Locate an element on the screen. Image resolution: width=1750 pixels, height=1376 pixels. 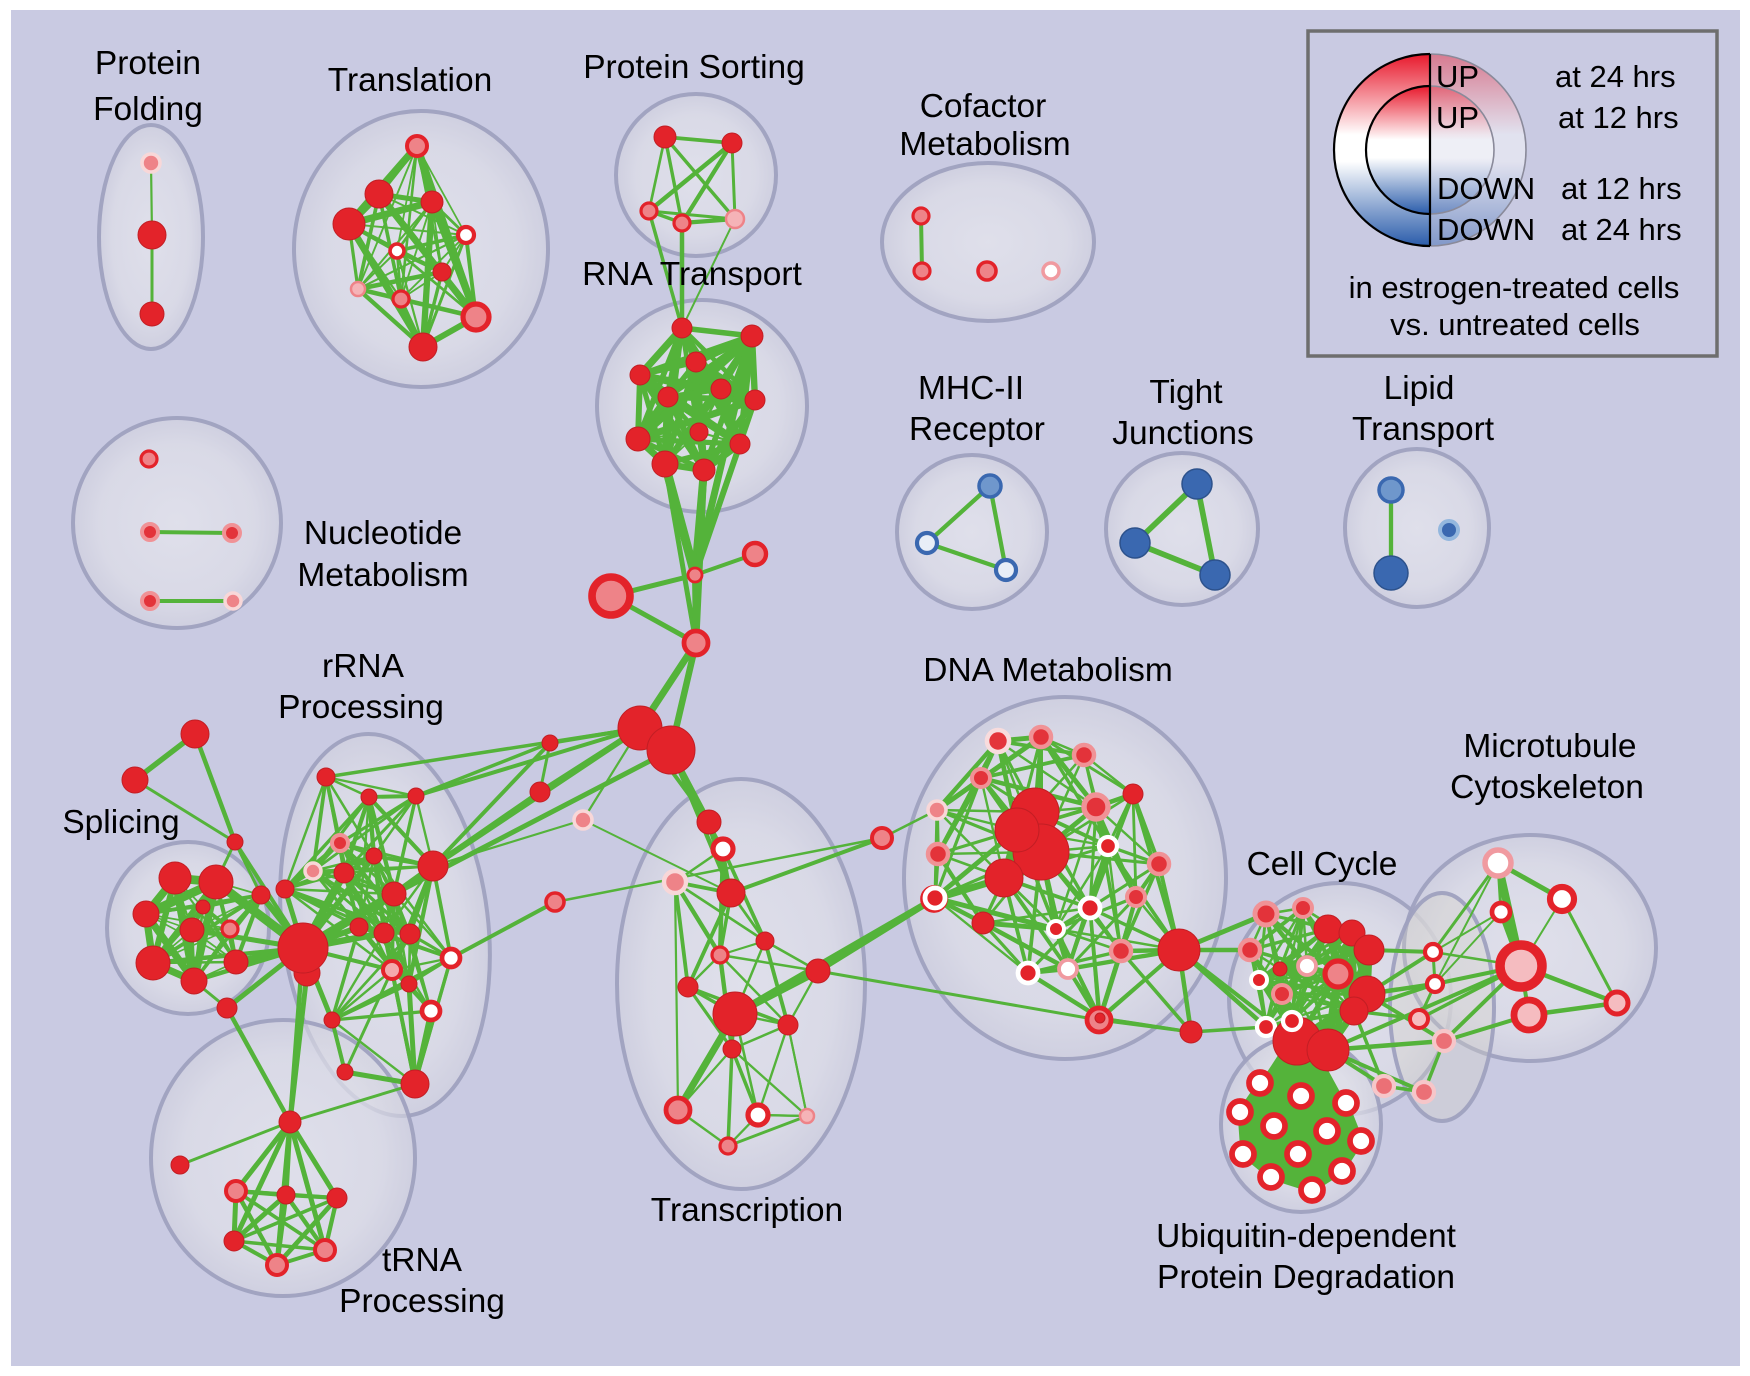
svg-text: Protein Degradation is located at coordinates (1306, 1277).